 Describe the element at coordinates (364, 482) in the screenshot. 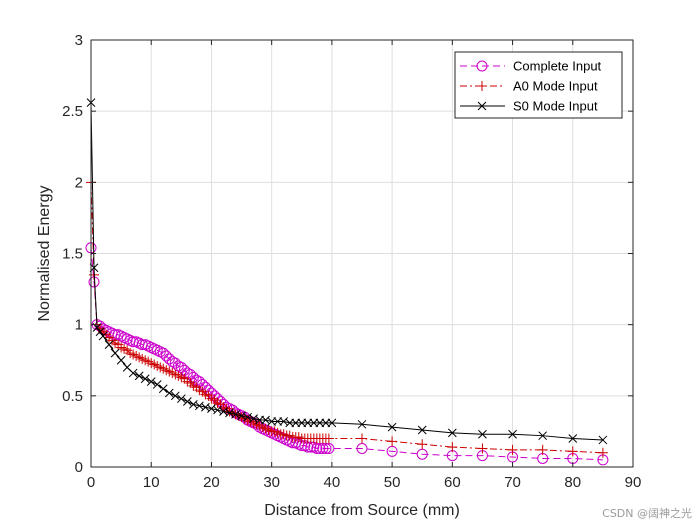

I see `x-tick-labels: 0 10 20 30 40 50 60 70 80 90` at that location.